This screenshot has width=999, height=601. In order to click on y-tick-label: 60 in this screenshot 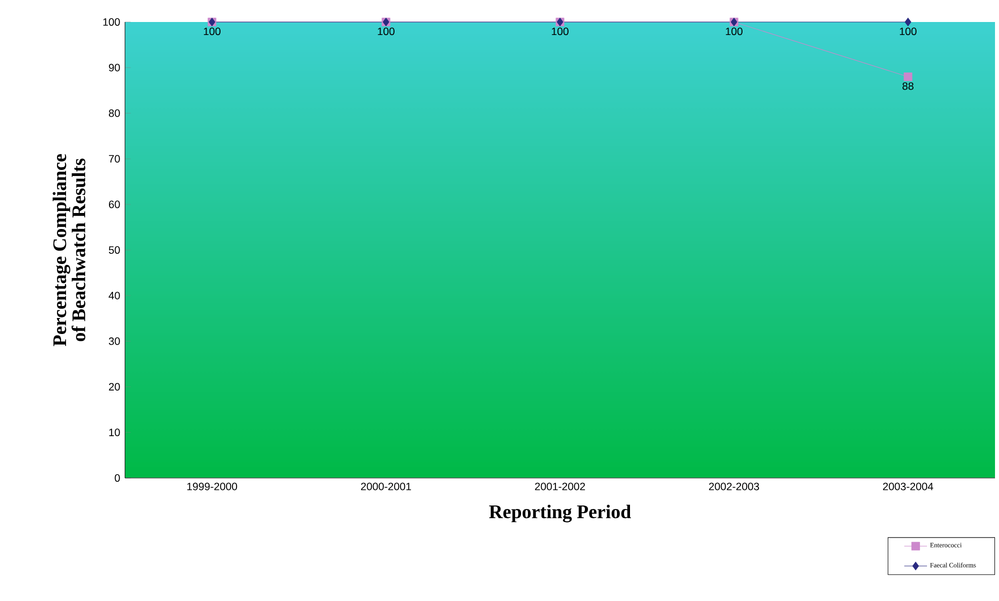, I will do `click(114, 204)`.